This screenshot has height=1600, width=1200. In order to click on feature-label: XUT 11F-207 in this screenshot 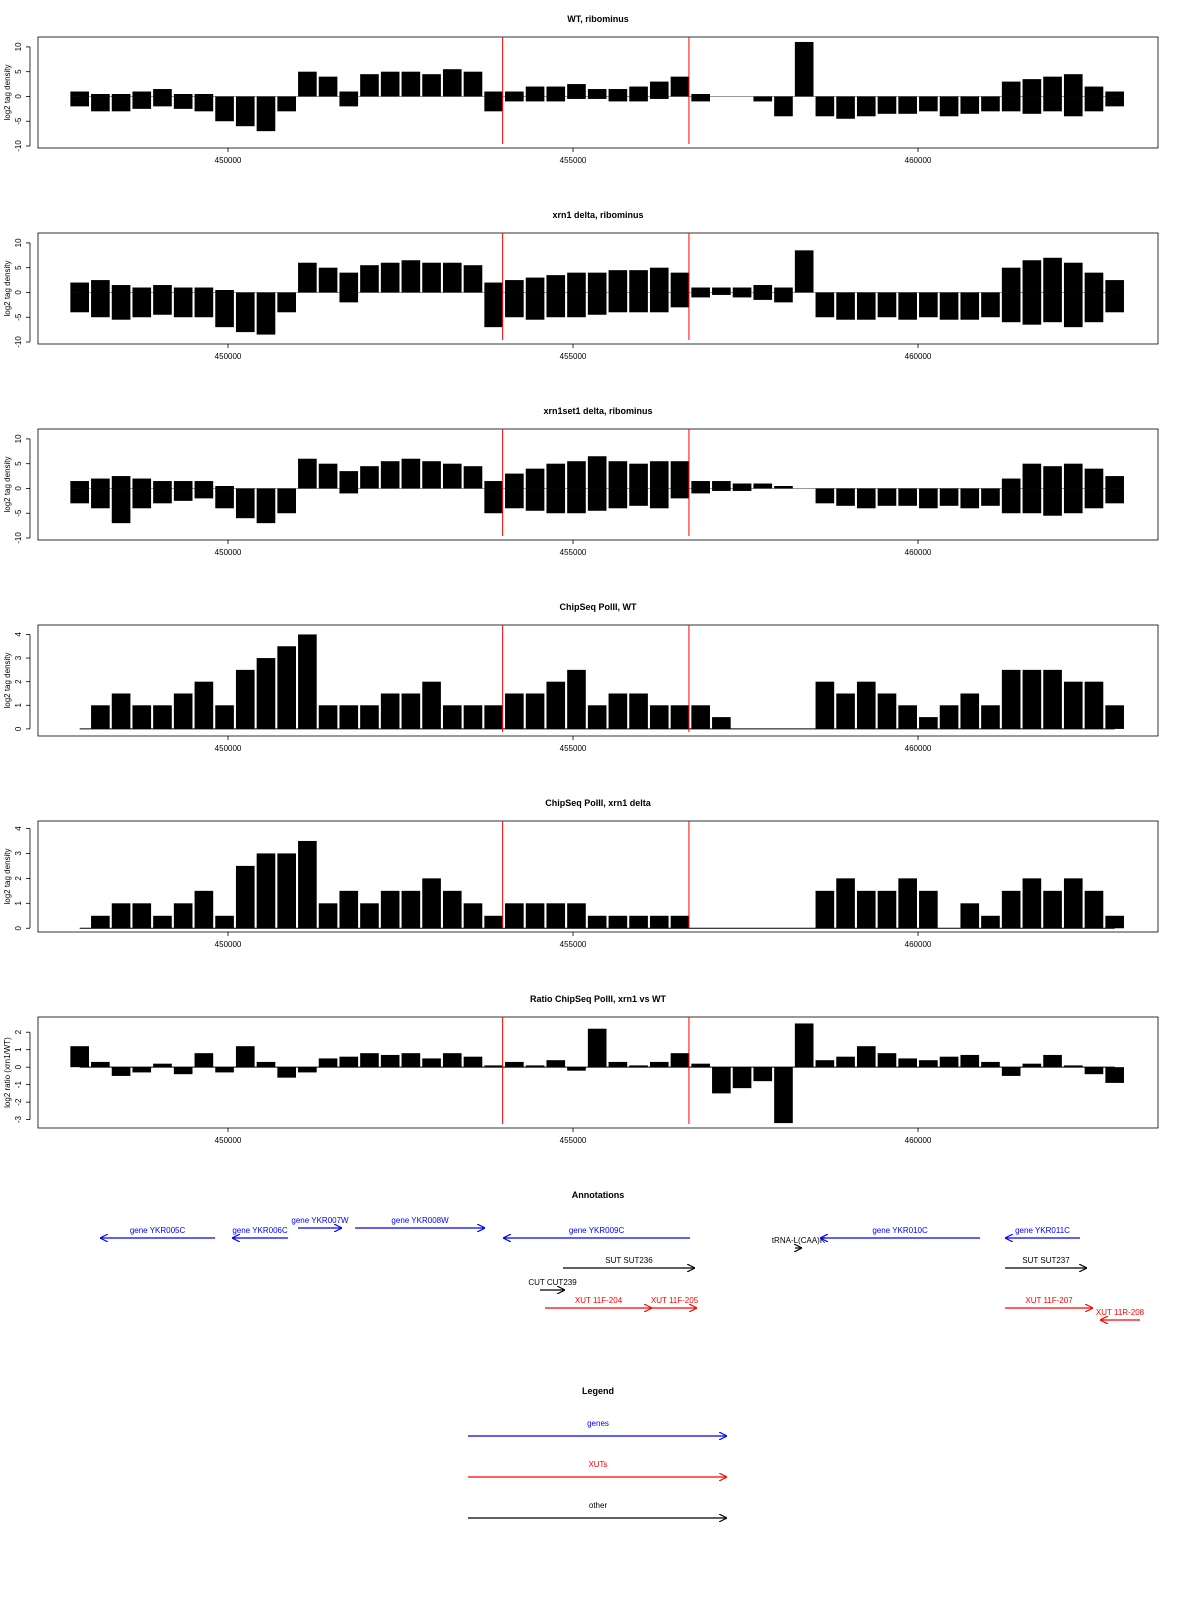, I will do `click(1049, 1300)`.